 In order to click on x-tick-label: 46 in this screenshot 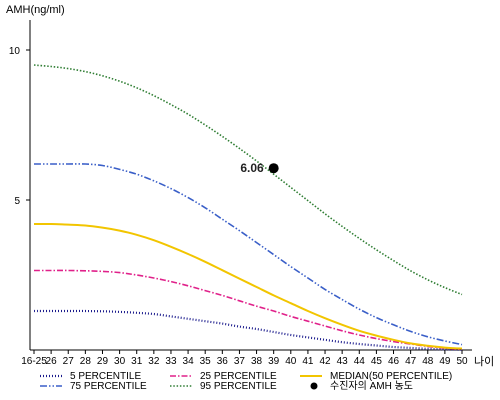, I will do `click(394, 361)`.